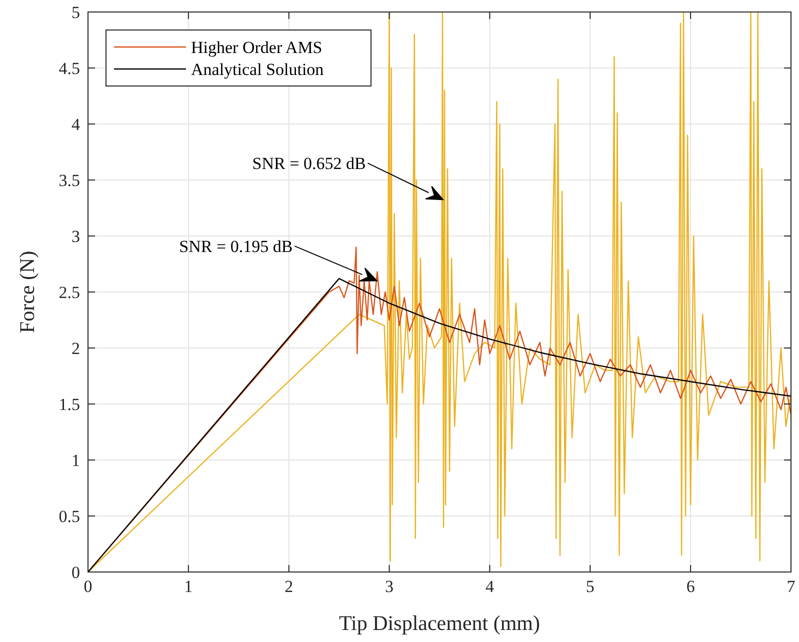 This screenshot has width=799, height=642. Describe the element at coordinates (27, 292) in the screenshot. I see `y-axis-title: Force (N)` at that location.